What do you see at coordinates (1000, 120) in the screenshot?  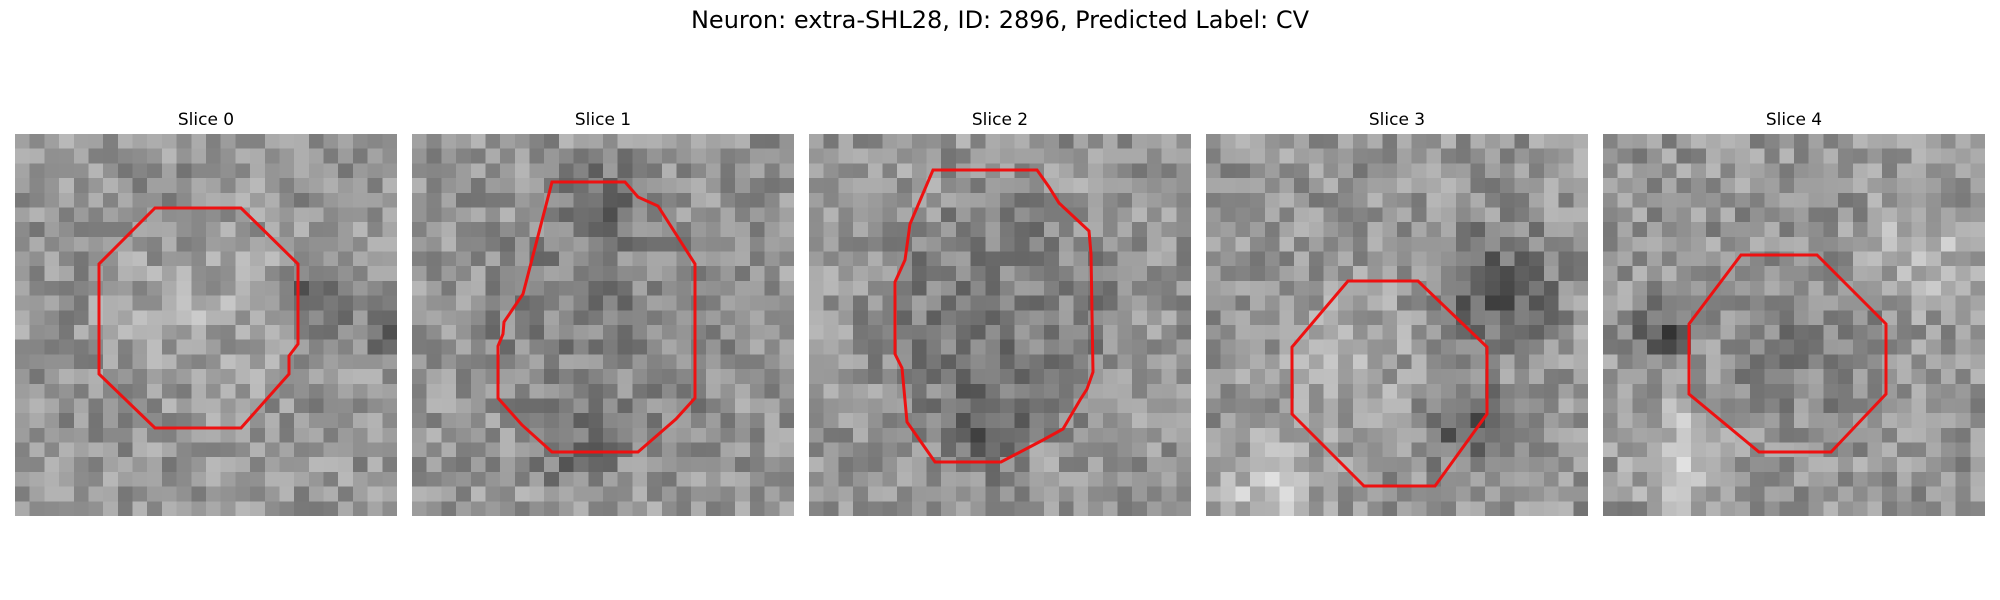 I see `slice-title-2: Slice 2` at bounding box center [1000, 120].